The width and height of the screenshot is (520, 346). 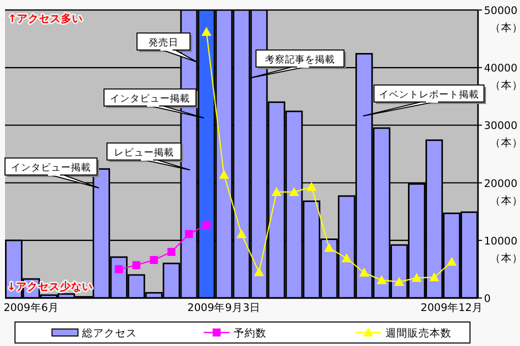 I want to click on x-tick-label: 2009年12月, so click(x=451, y=308).